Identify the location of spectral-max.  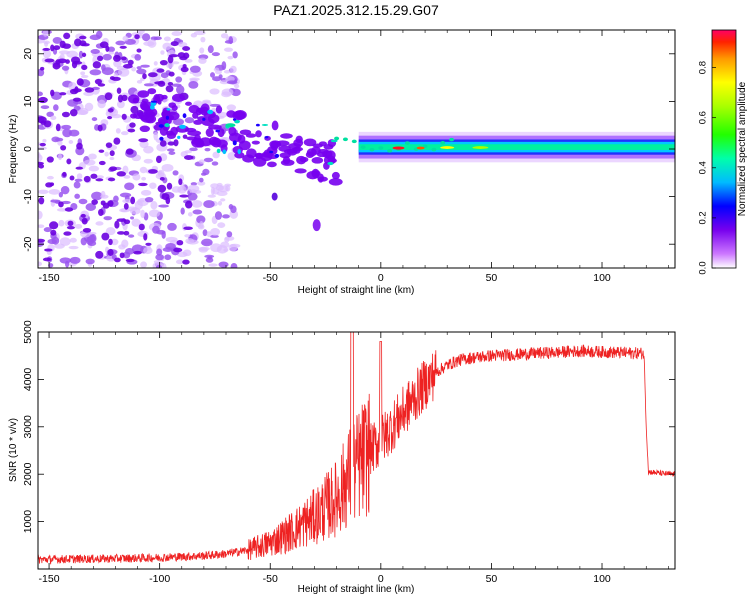
(420, 148).